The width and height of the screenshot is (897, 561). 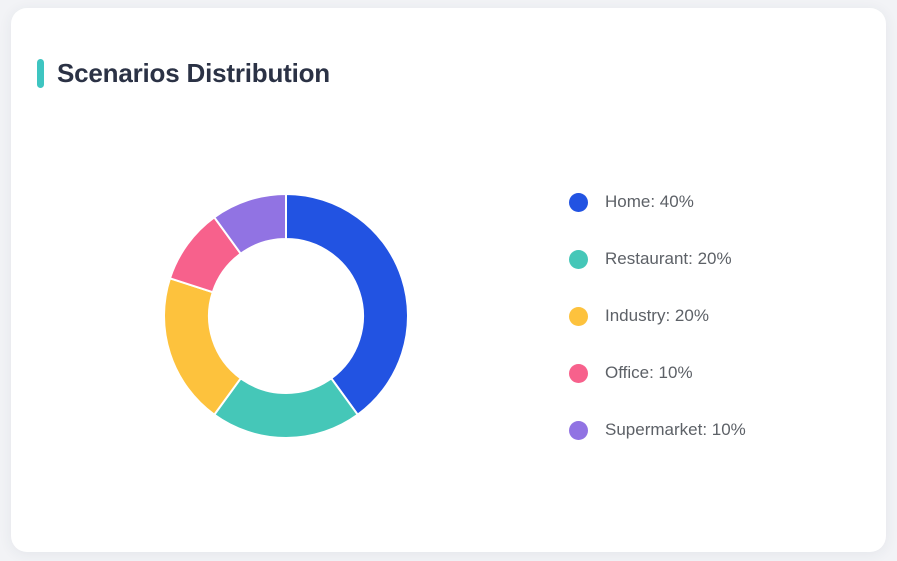 I want to click on legend-item-industry: Industry: 20%, so click(x=657, y=316).